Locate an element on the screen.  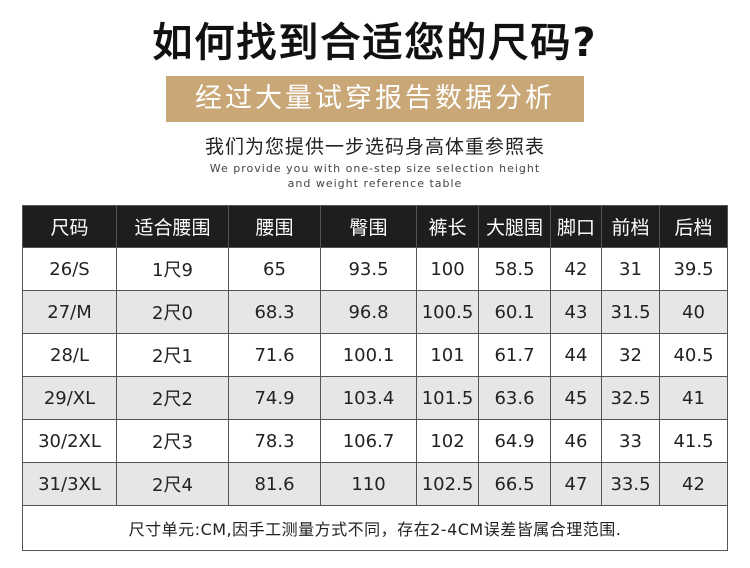
table-cell: 33.5 is located at coordinates (630, 484).